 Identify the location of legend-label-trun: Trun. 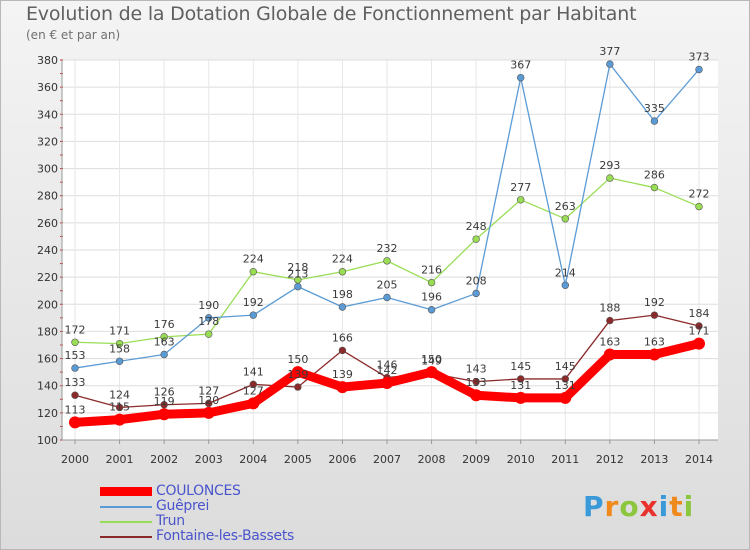
(170, 521).